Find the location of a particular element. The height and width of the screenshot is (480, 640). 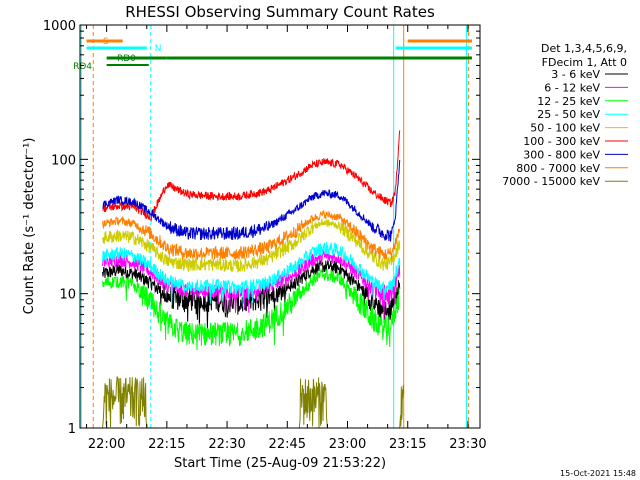

legend-entry-label: 100 - 300 keV is located at coordinates (561, 141).